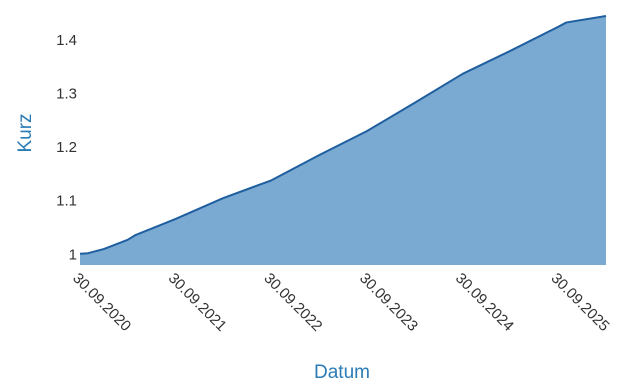 The height and width of the screenshot is (383, 619). What do you see at coordinates (66, 40) in the screenshot?
I see `y-tick-label: 1.4` at bounding box center [66, 40].